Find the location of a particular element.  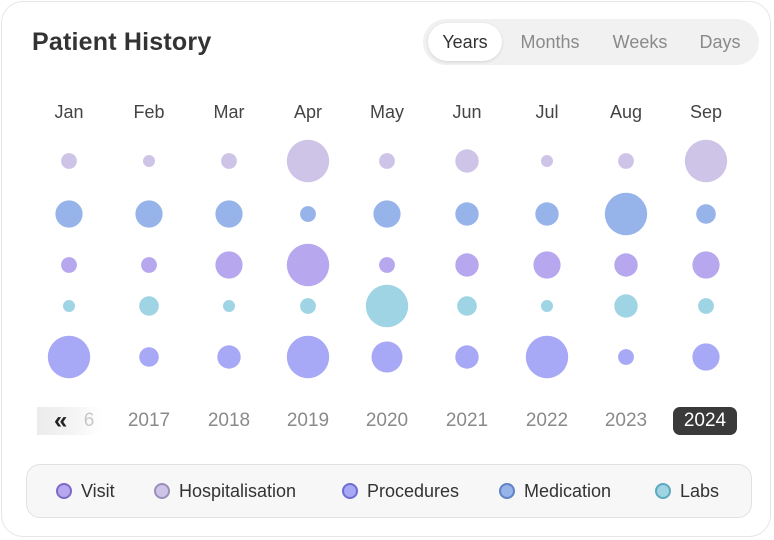

bubble-visit-feb is located at coordinates (149, 265).